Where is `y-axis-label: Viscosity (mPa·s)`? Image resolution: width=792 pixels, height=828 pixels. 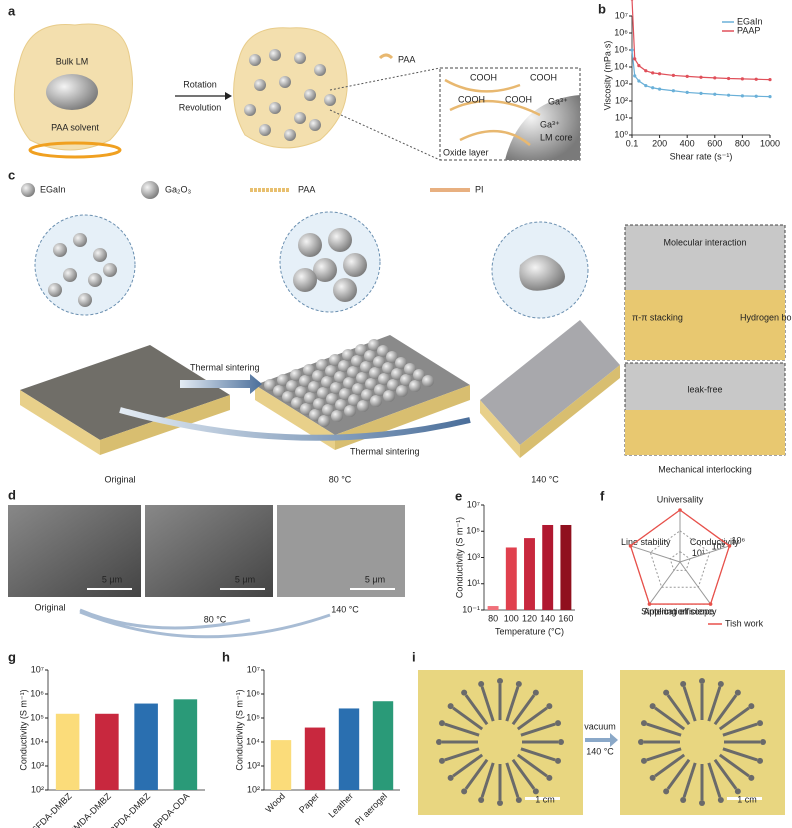 y-axis-label: Viscosity (mPa·s) is located at coordinates (607, 76).